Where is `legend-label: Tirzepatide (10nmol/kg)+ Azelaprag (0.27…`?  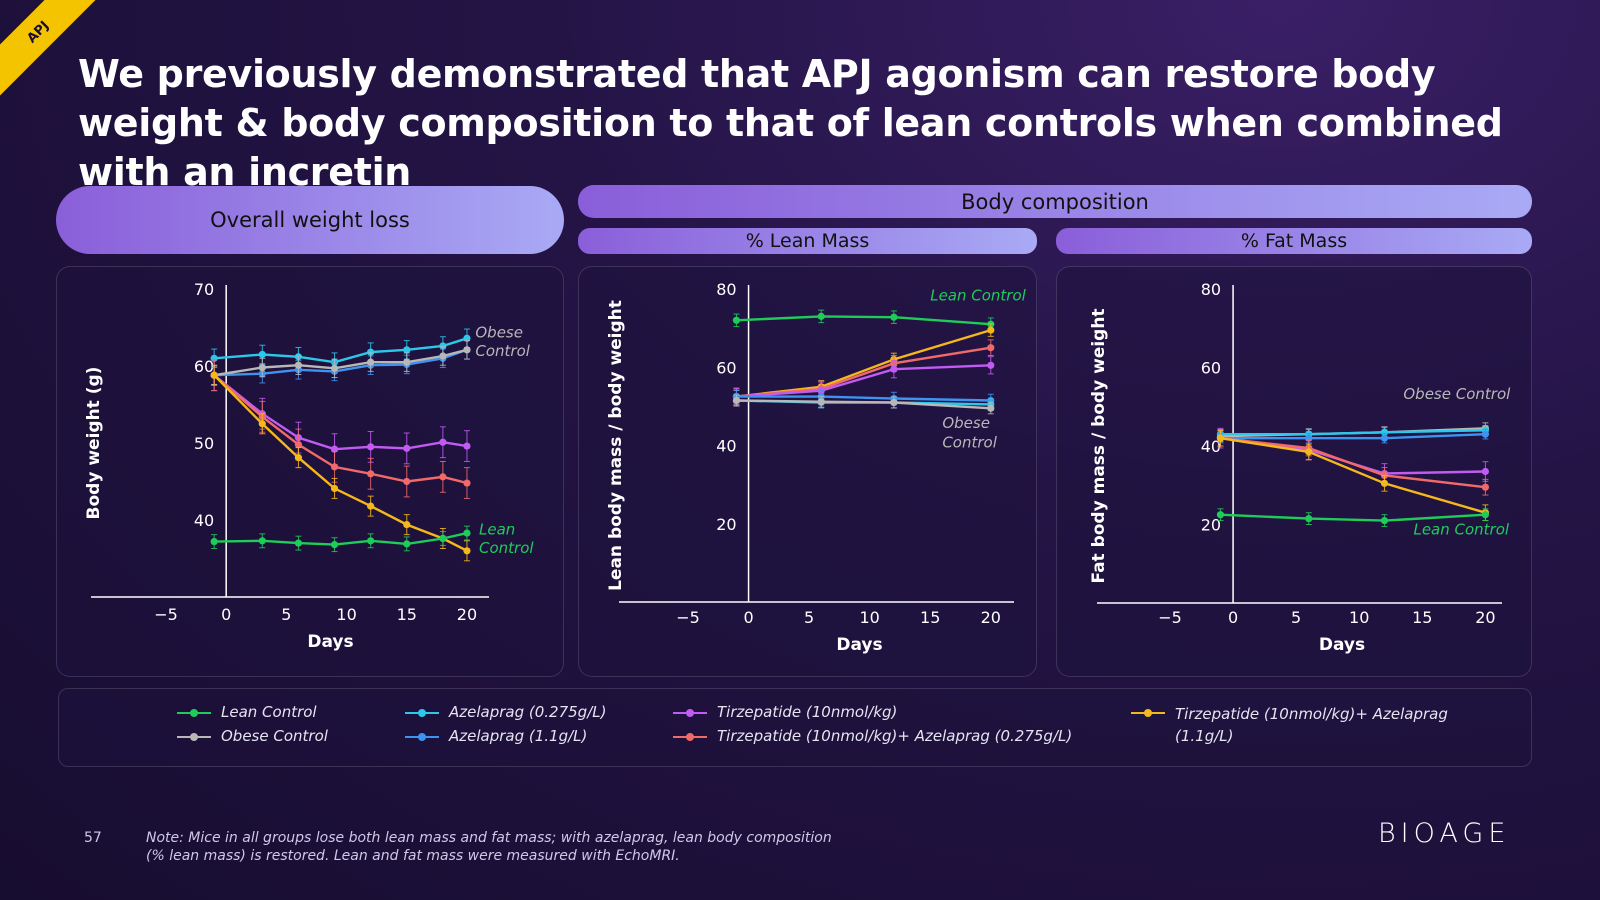 legend-label: Tirzepatide (10nmol/kg)+ Azelaprag (0.27… is located at coordinates (895, 736).